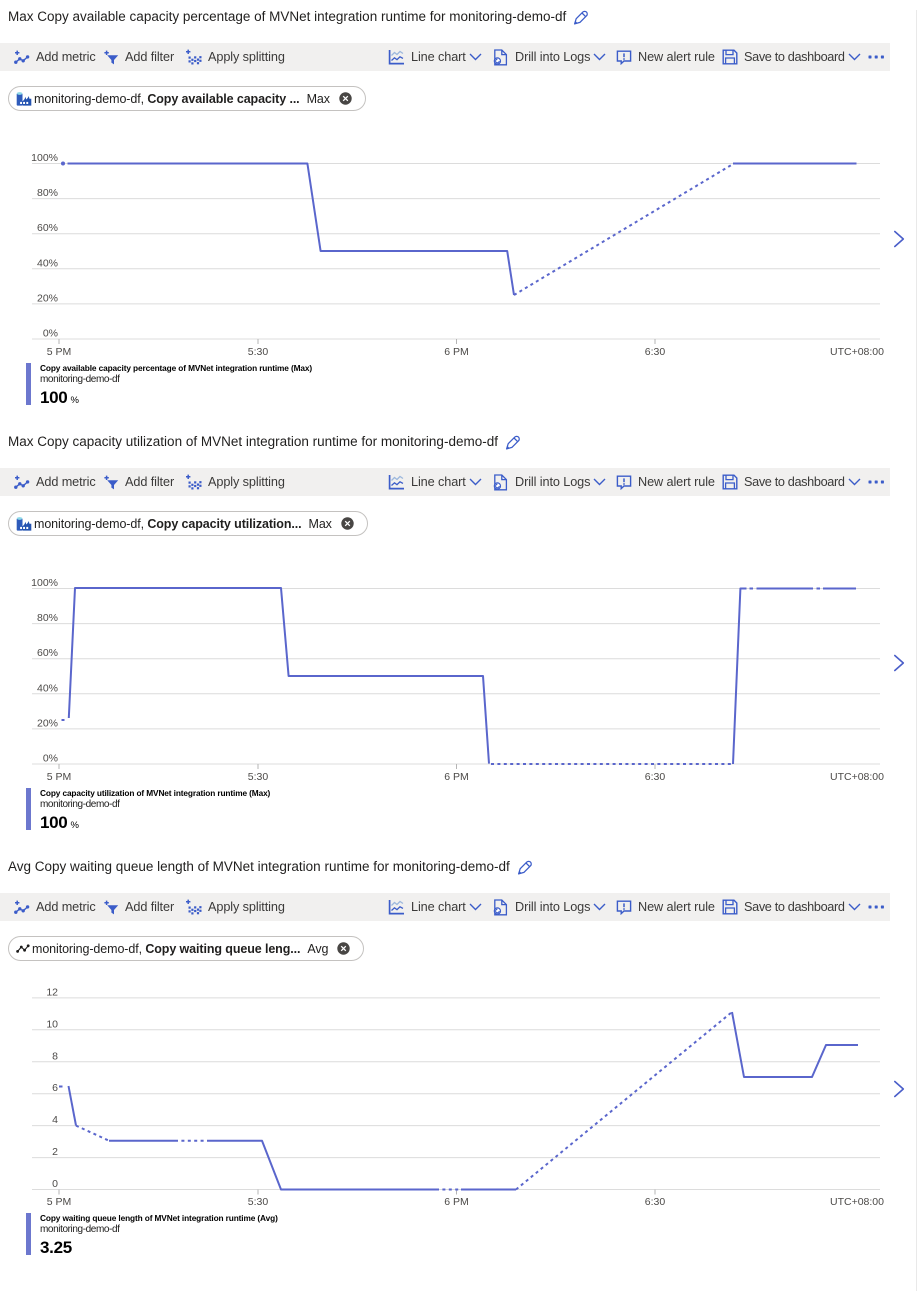 This screenshot has width=918, height=1296. Describe the element at coordinates (55, 1056) in the screenshot. I see `svg-text: 8` at that location.